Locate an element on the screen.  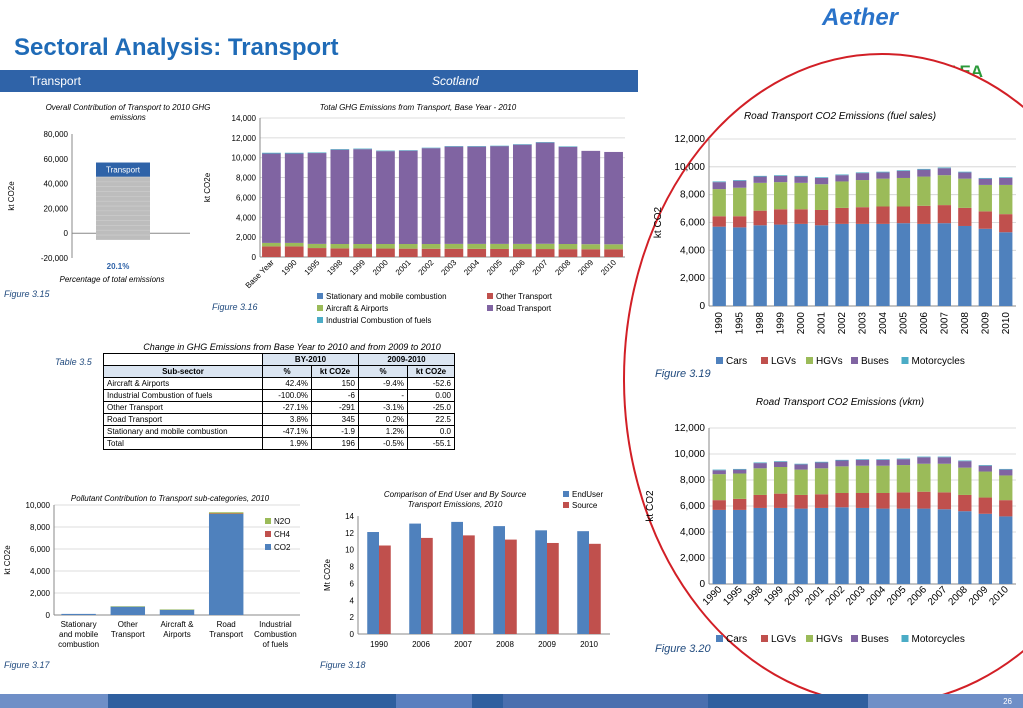
bar-segment-n2o is located at coordinates (128, 606).